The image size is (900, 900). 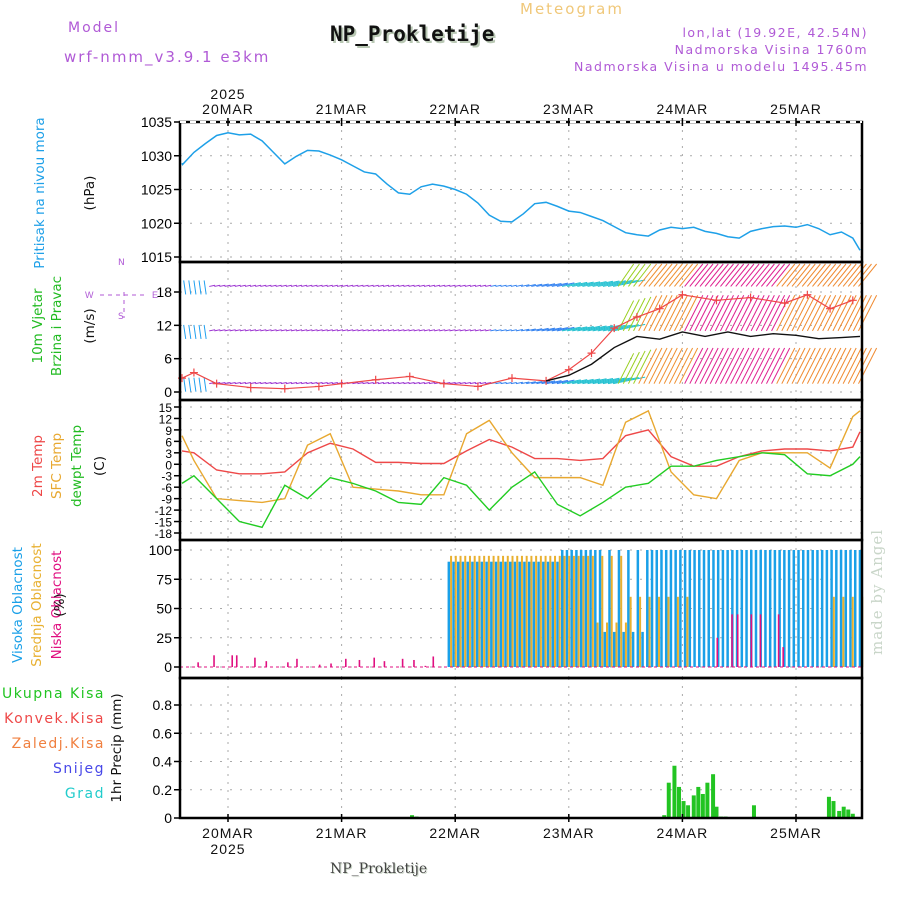 What do you see at coordinates (721, 66) in the screenshot?
I see `model-elevation: Nadmorska Visina u modelu 1495.45m` at bounding box center [721, 66].